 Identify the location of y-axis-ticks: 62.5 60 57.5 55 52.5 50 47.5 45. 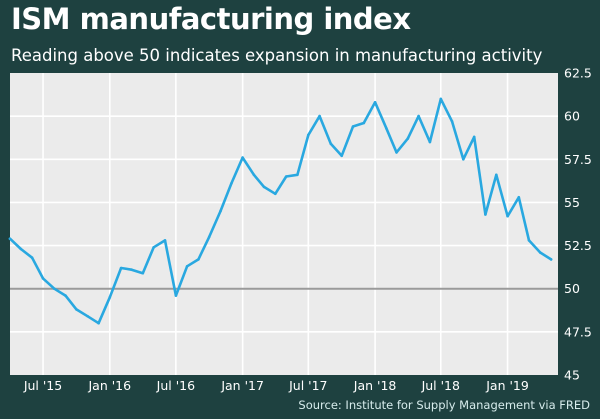
(578, 224).